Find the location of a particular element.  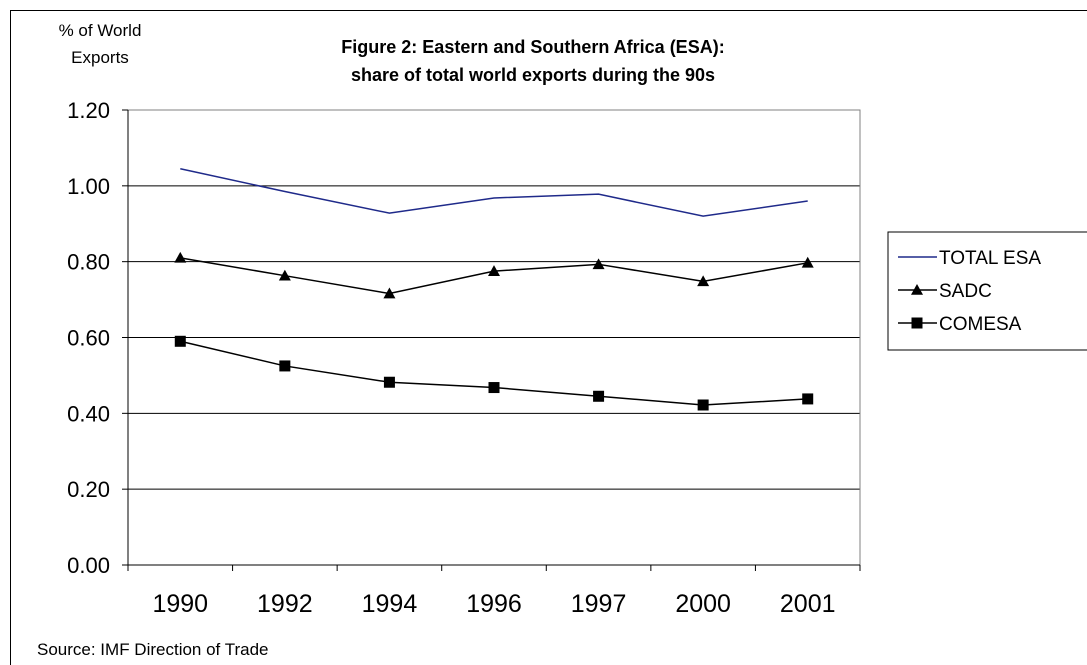

y-tick-label: 1.00 is located at coordinates (88, 186).